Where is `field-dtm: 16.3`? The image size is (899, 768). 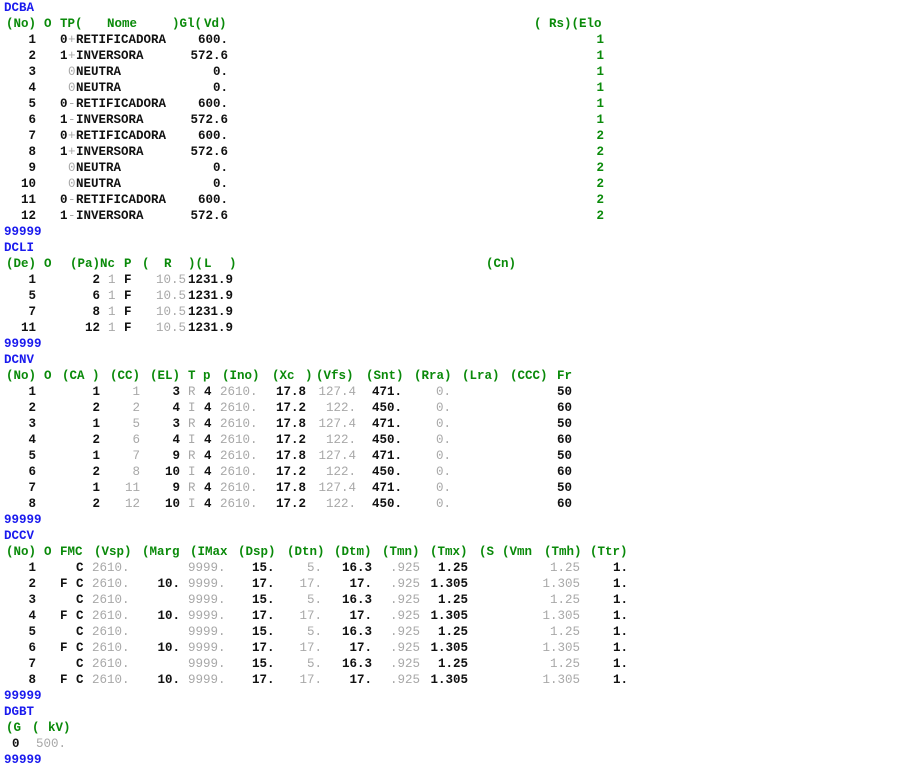 field-dtm: 16.3 is located at coordinates (356, 600).